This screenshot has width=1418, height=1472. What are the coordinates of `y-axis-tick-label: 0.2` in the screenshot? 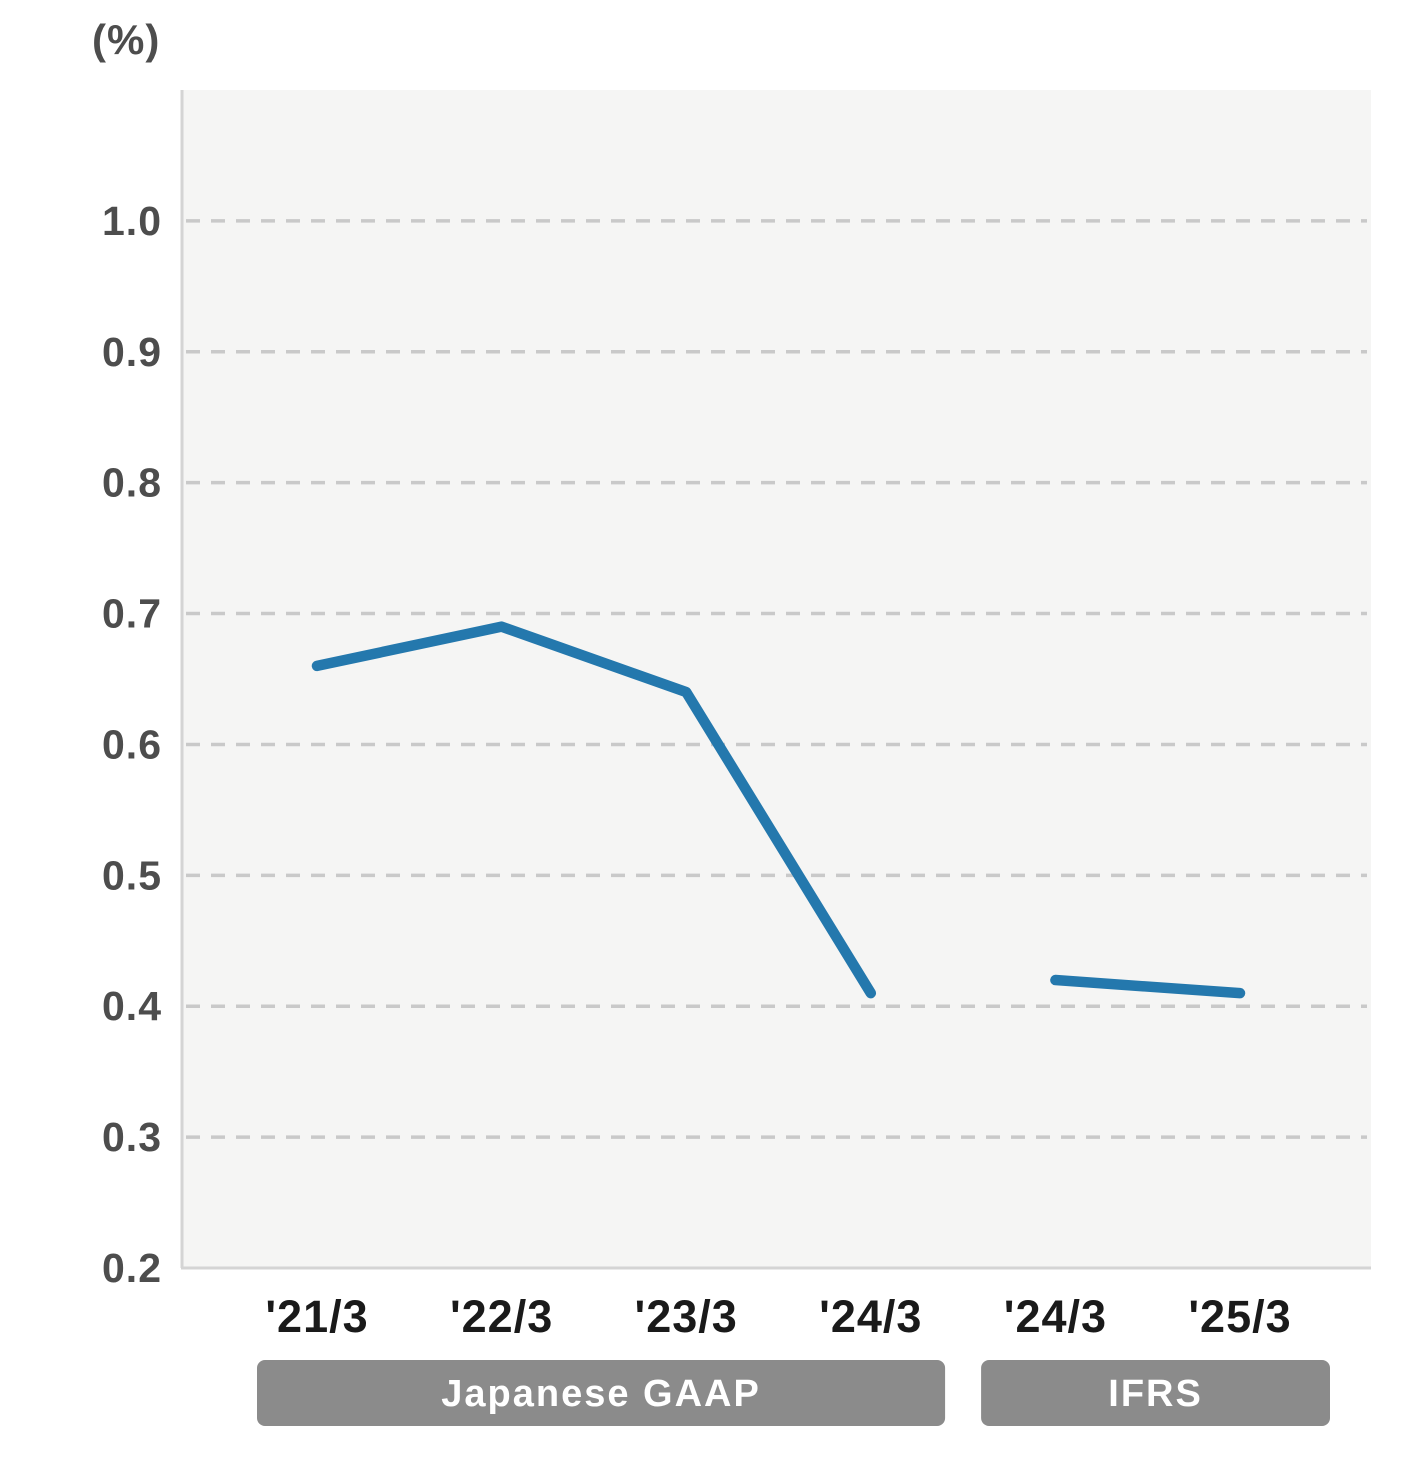 It's located at (132, 1268).